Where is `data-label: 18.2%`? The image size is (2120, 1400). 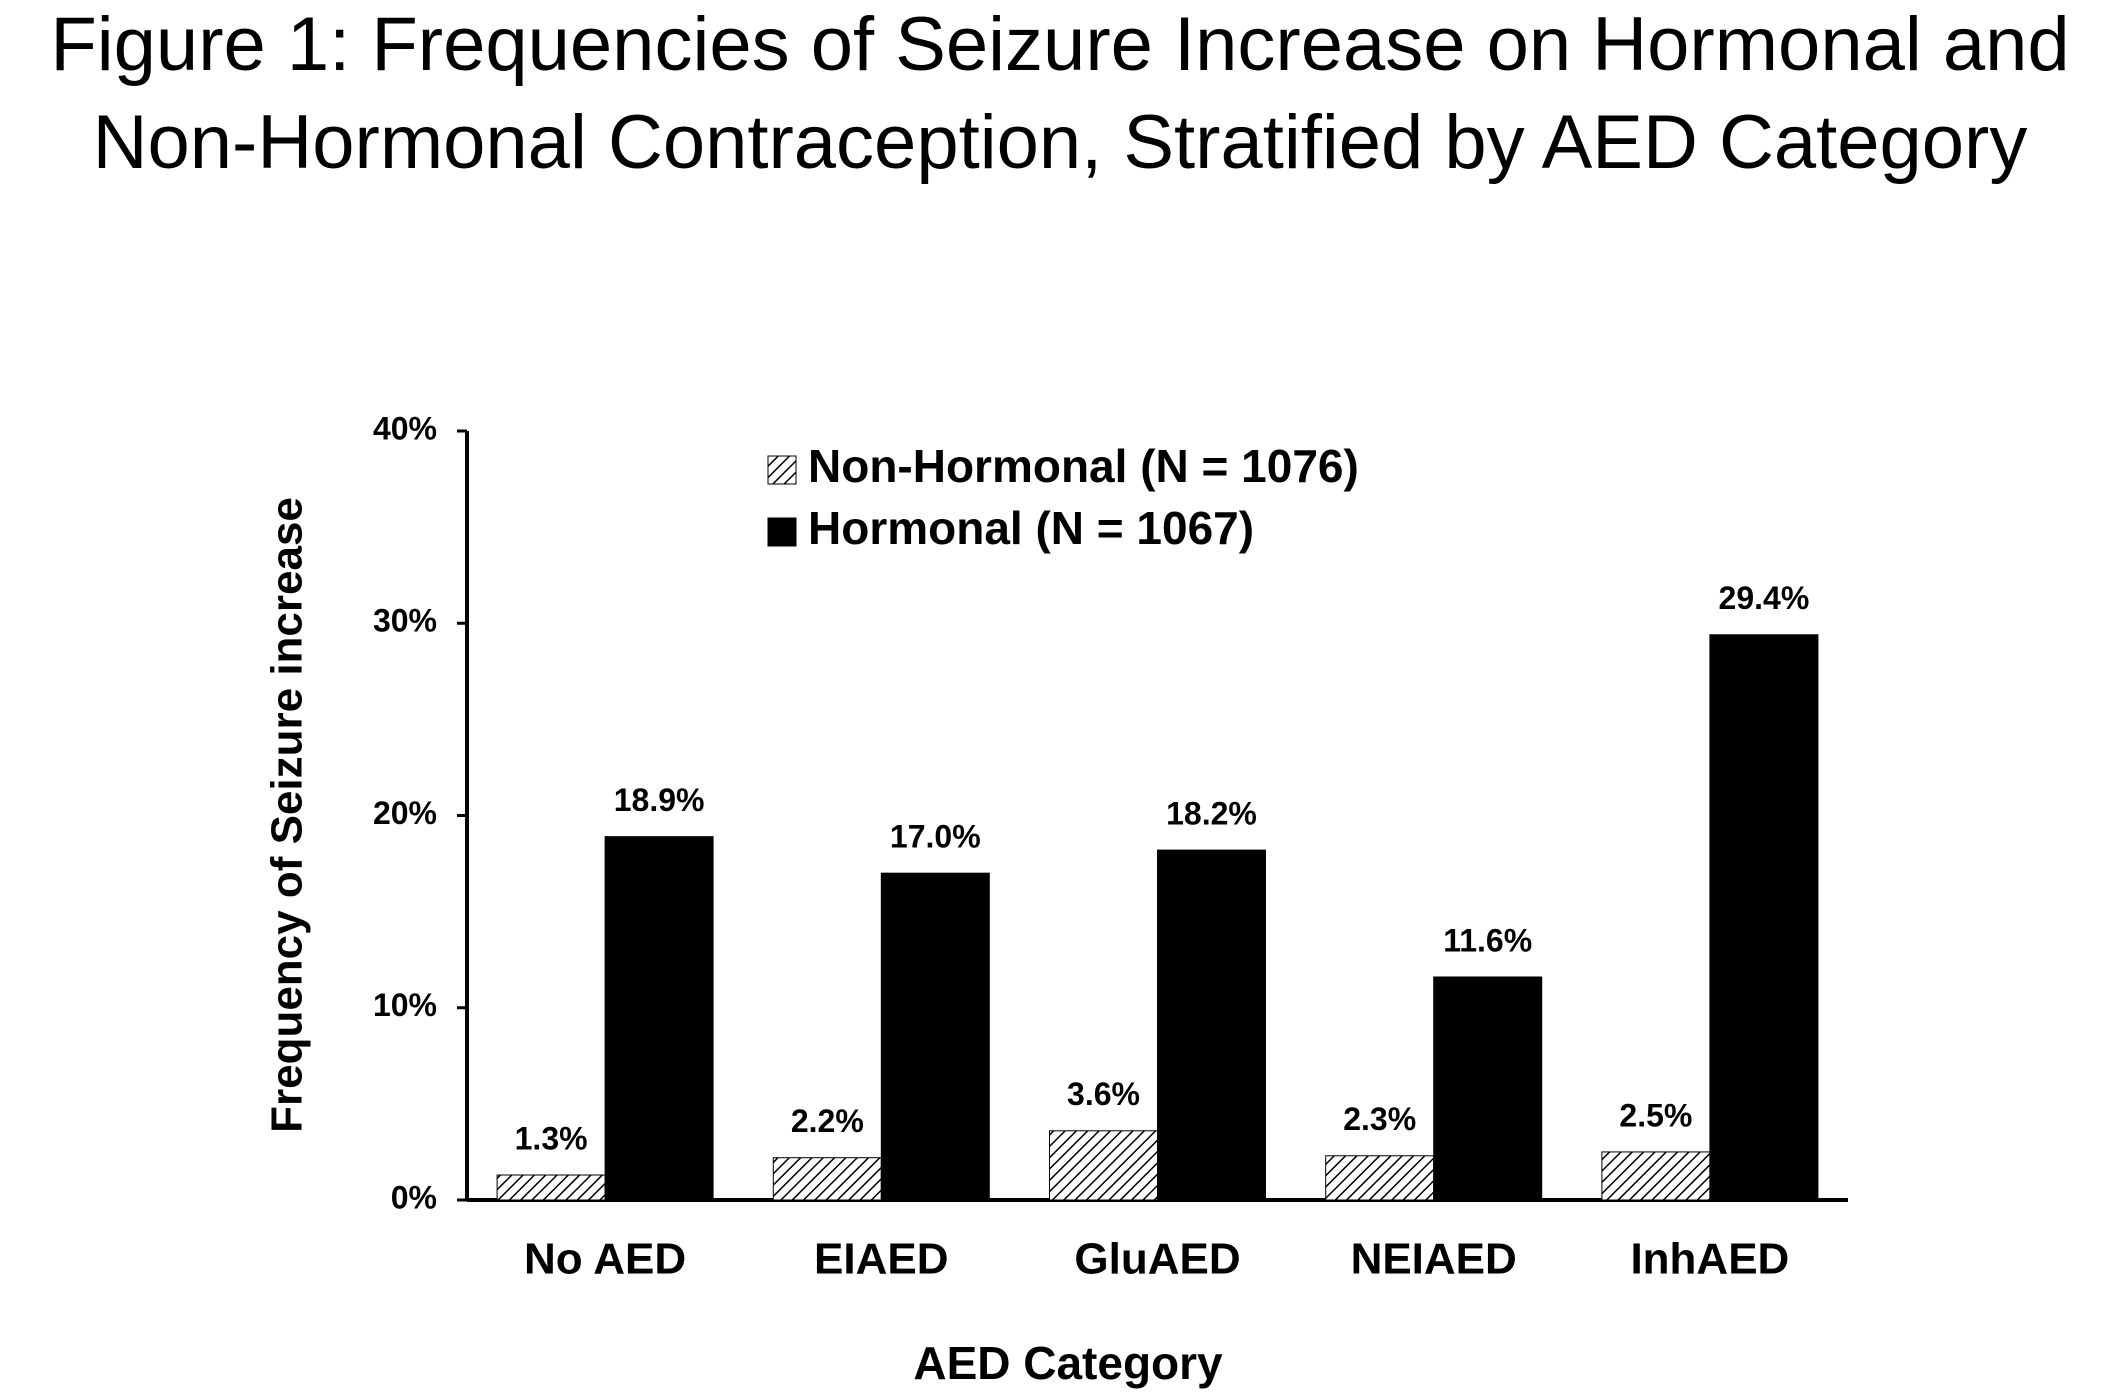 data-label: 18.2% is located at coordinates (1211, 814).